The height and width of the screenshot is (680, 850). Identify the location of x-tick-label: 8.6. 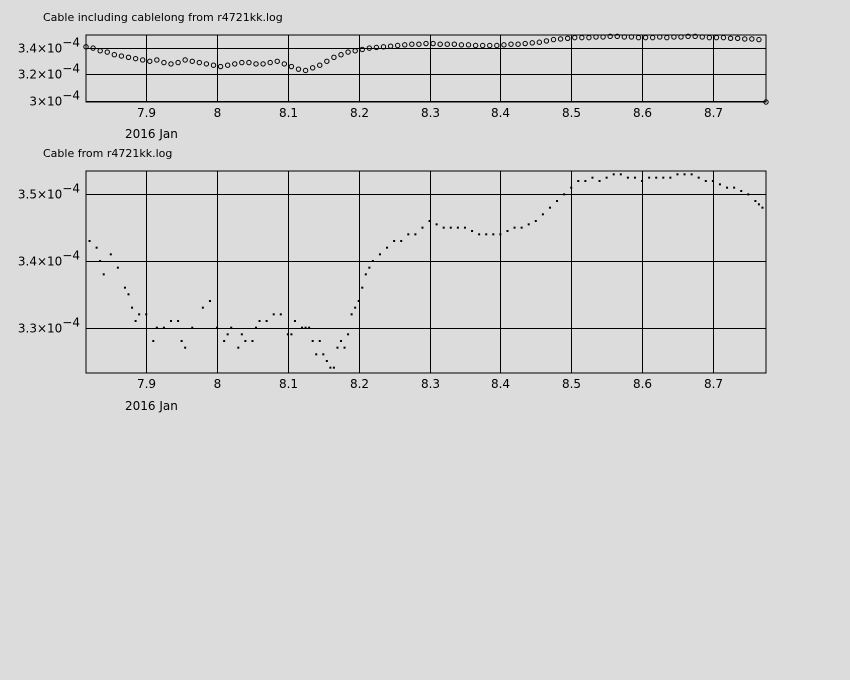
(642, 384).